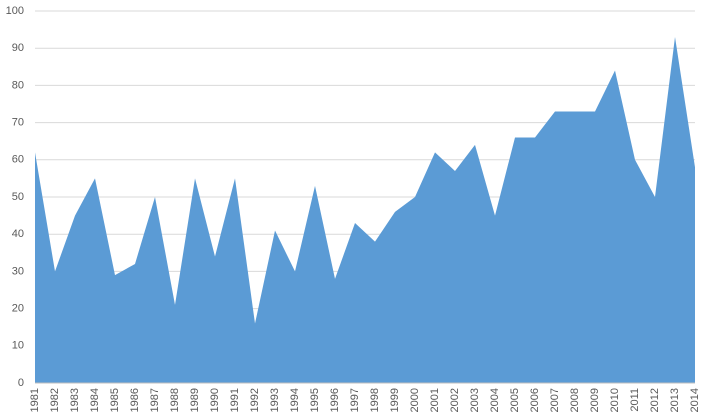 This screenshot has height=420, width=704. I want to click on x-tick-label: 1991, so click(235, 400).